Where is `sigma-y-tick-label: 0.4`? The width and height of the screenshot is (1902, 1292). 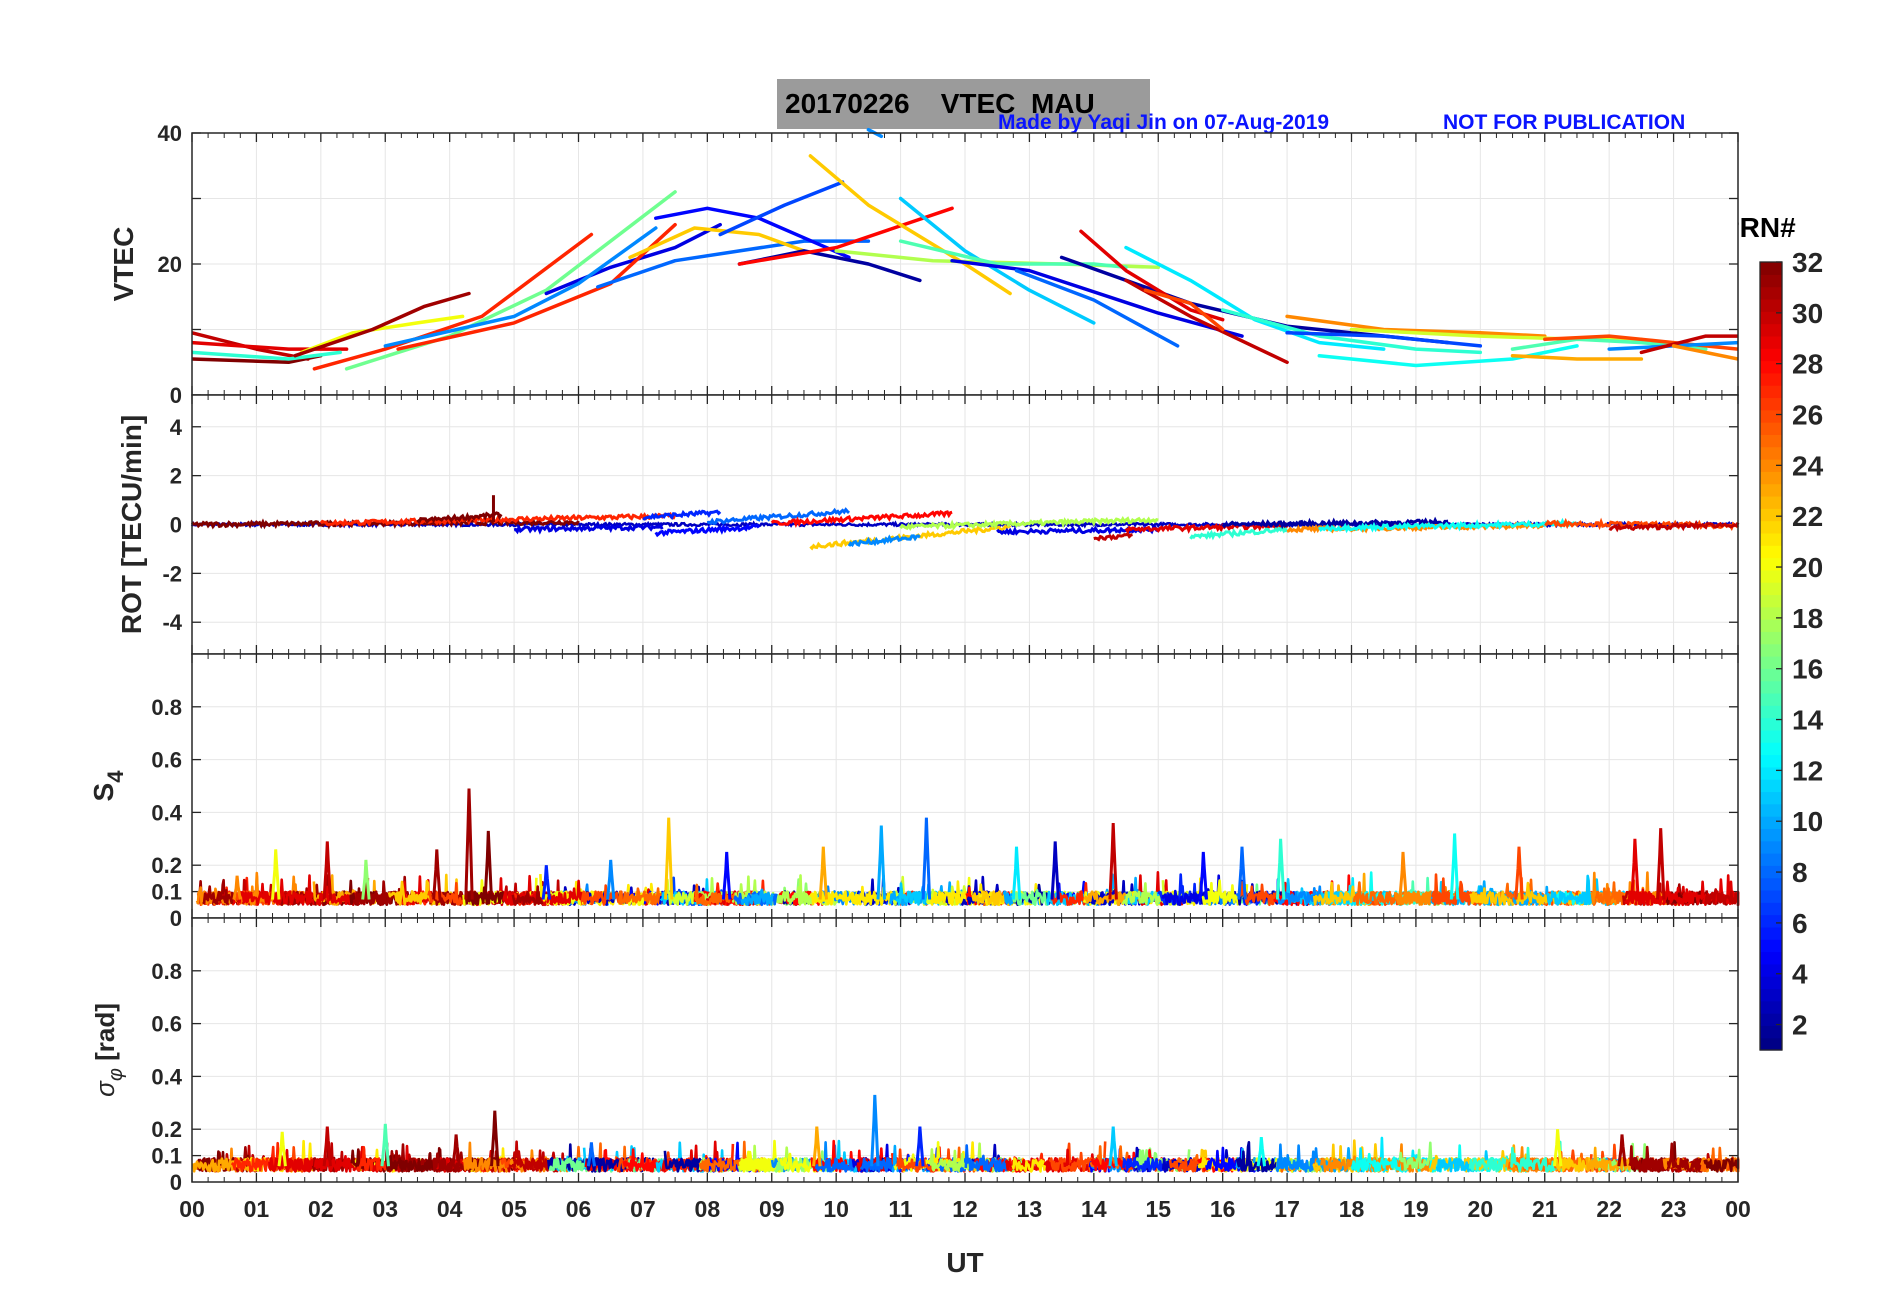
sigma-y-tick-label: 0.4 is located at coordinates (166, 1076).